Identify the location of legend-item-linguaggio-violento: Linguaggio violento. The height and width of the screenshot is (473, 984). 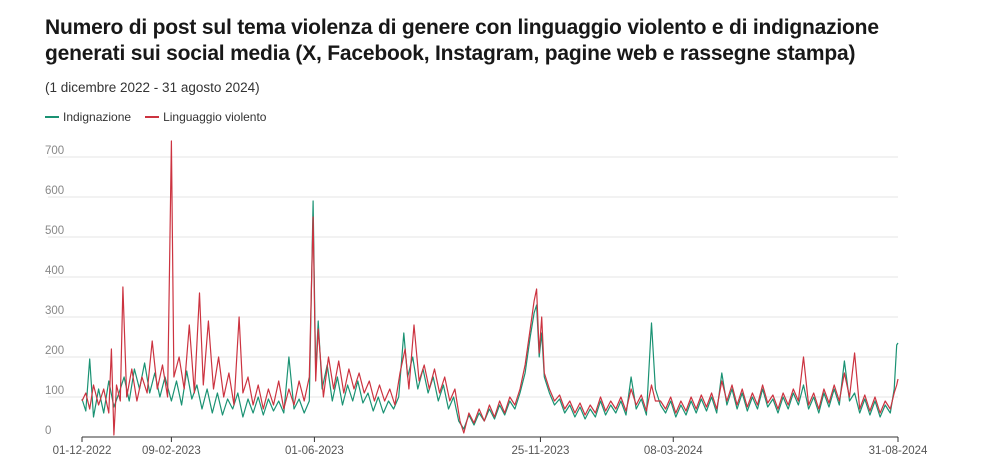
(205, 117).